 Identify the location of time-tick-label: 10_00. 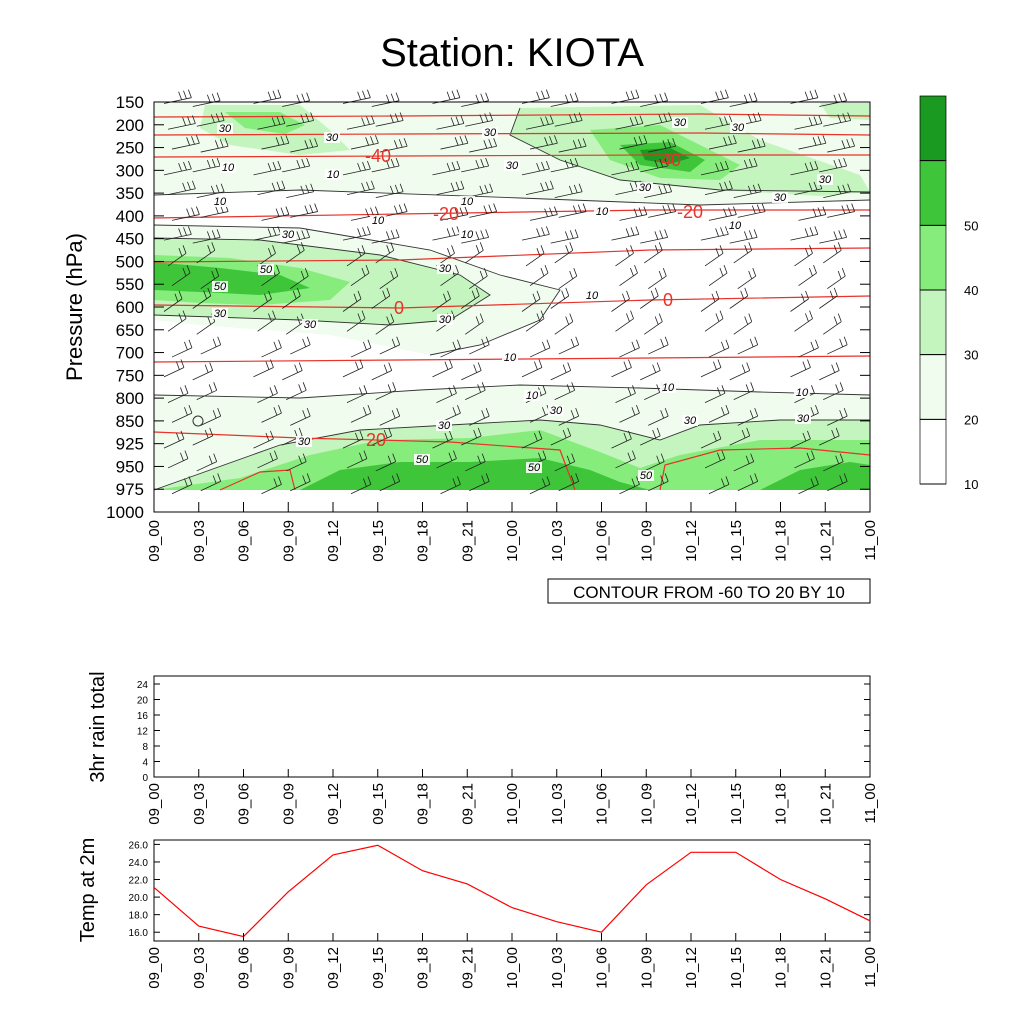
(512, 968).